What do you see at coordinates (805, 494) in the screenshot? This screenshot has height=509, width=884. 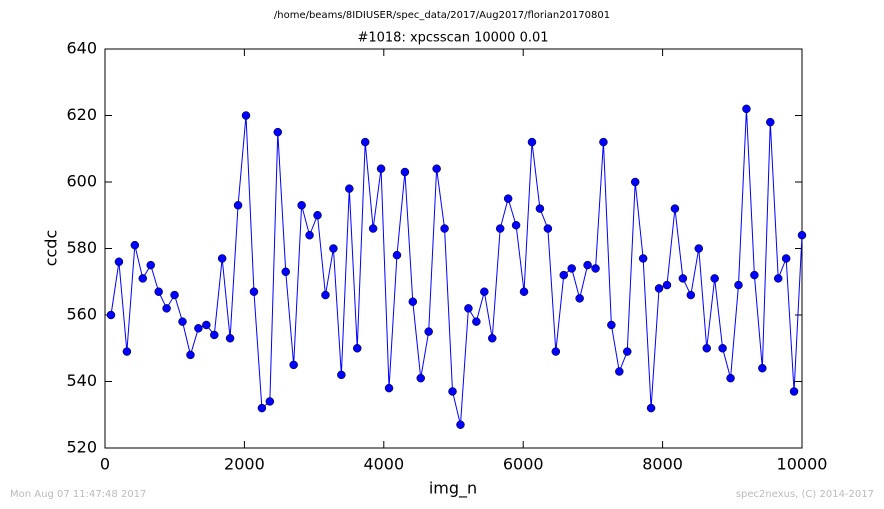 I see `footer-right: spec2nexus, (C) 2014-2017` at bounding box center [805, 494].